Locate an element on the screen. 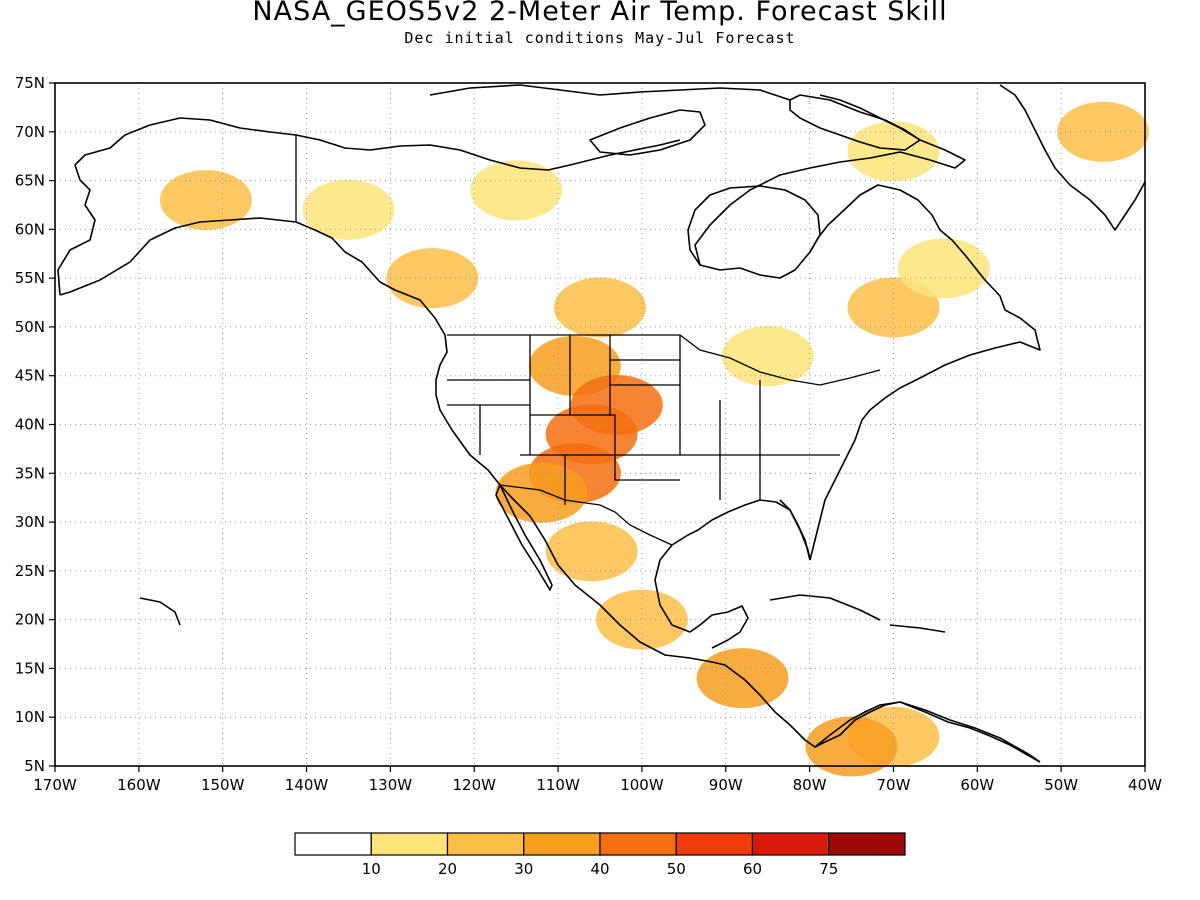 The image size is (1200, 900). lat-tick-label: 20N is located at coordinates (30, 620).